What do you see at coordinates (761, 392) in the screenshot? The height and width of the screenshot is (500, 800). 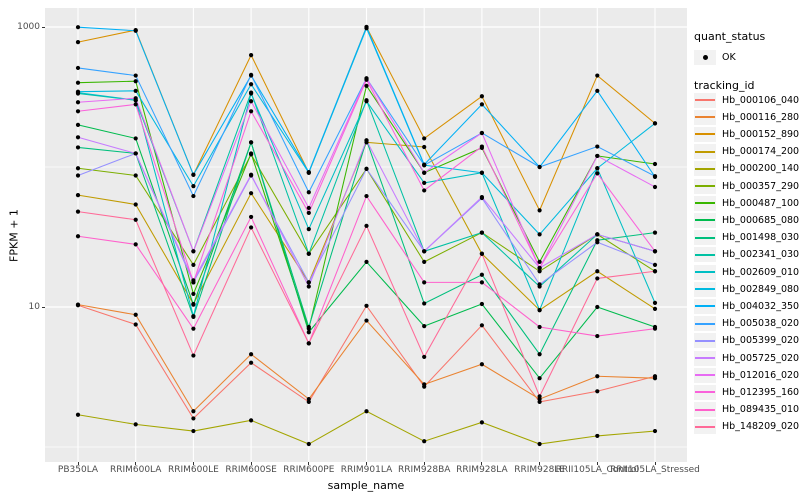 I see `legend-item-label: Hb_012395_160` at bounding box center [761, 392].